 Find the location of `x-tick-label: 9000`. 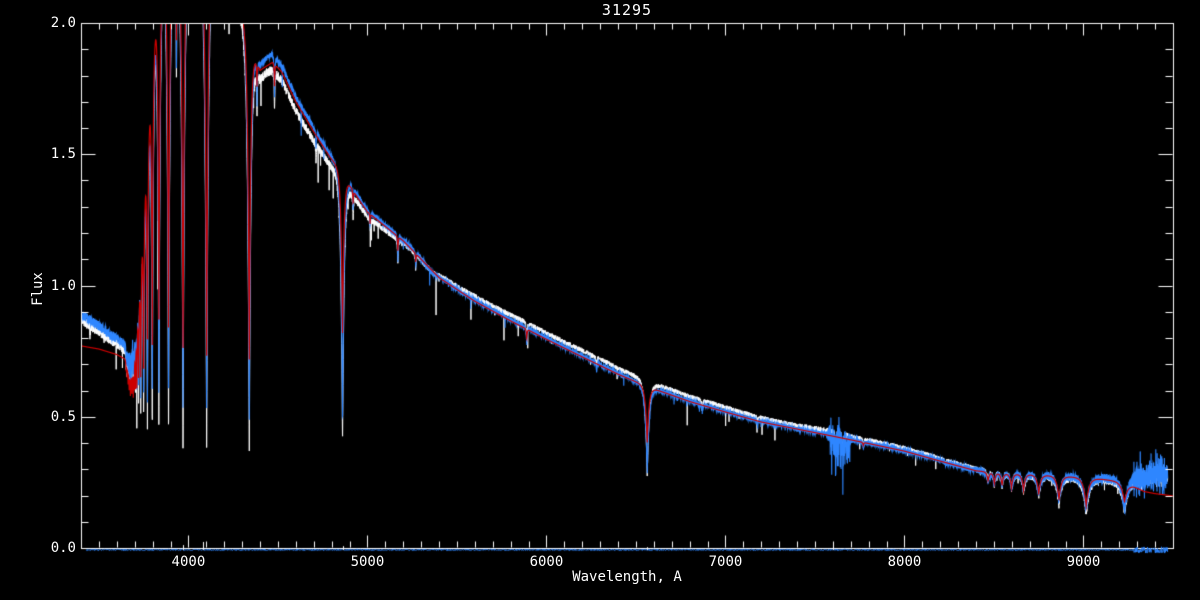

x-tick-label: 9000 is located at coordinates (1083, 562).